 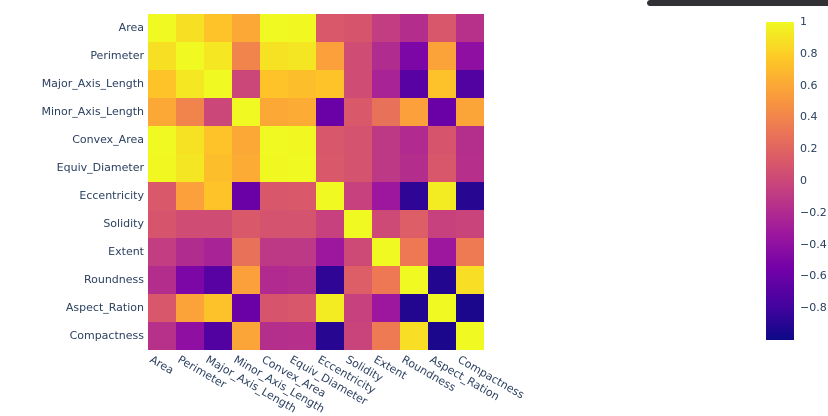 I want to click on heatmap-cell-Extent-Compactness, so click(x=470, y=252).